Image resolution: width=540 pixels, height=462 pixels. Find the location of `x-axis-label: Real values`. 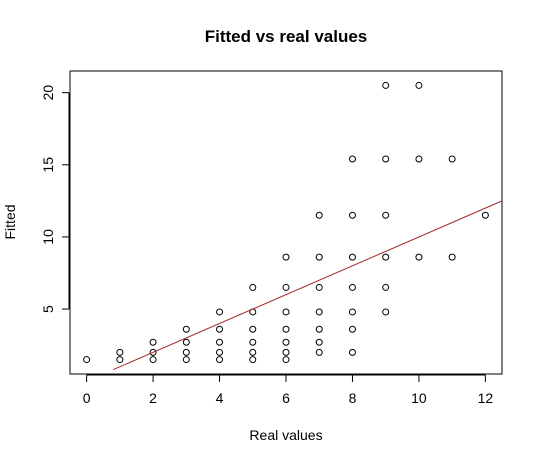

x-axis-label: Real values is located at coordinates (285, 435).